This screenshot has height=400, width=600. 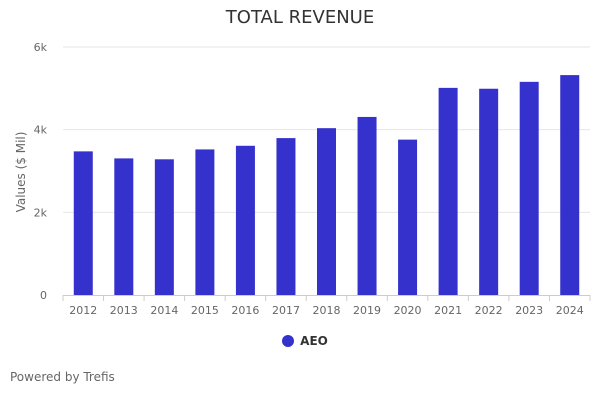 I want to click on y-tick-label: 6k, so click(x=41, y=47).